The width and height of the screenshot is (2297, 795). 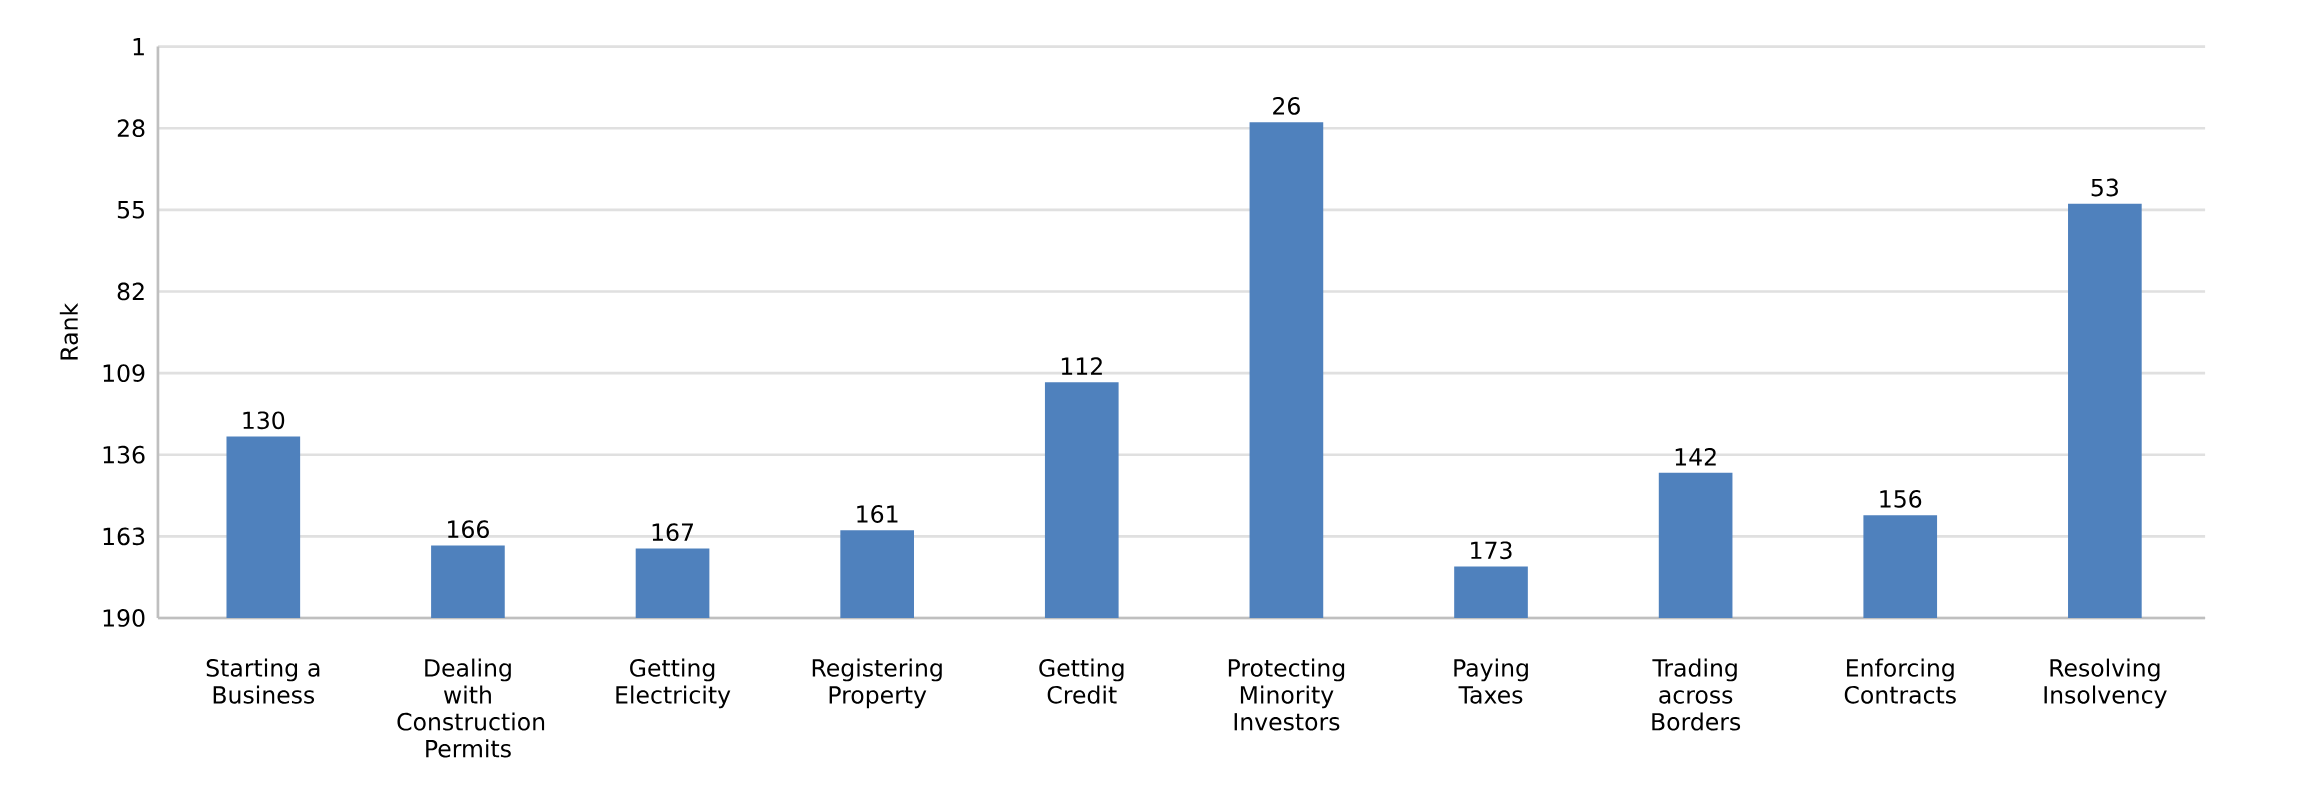 I want to click on y-tick-label: 55, so click(x=130, y=210).